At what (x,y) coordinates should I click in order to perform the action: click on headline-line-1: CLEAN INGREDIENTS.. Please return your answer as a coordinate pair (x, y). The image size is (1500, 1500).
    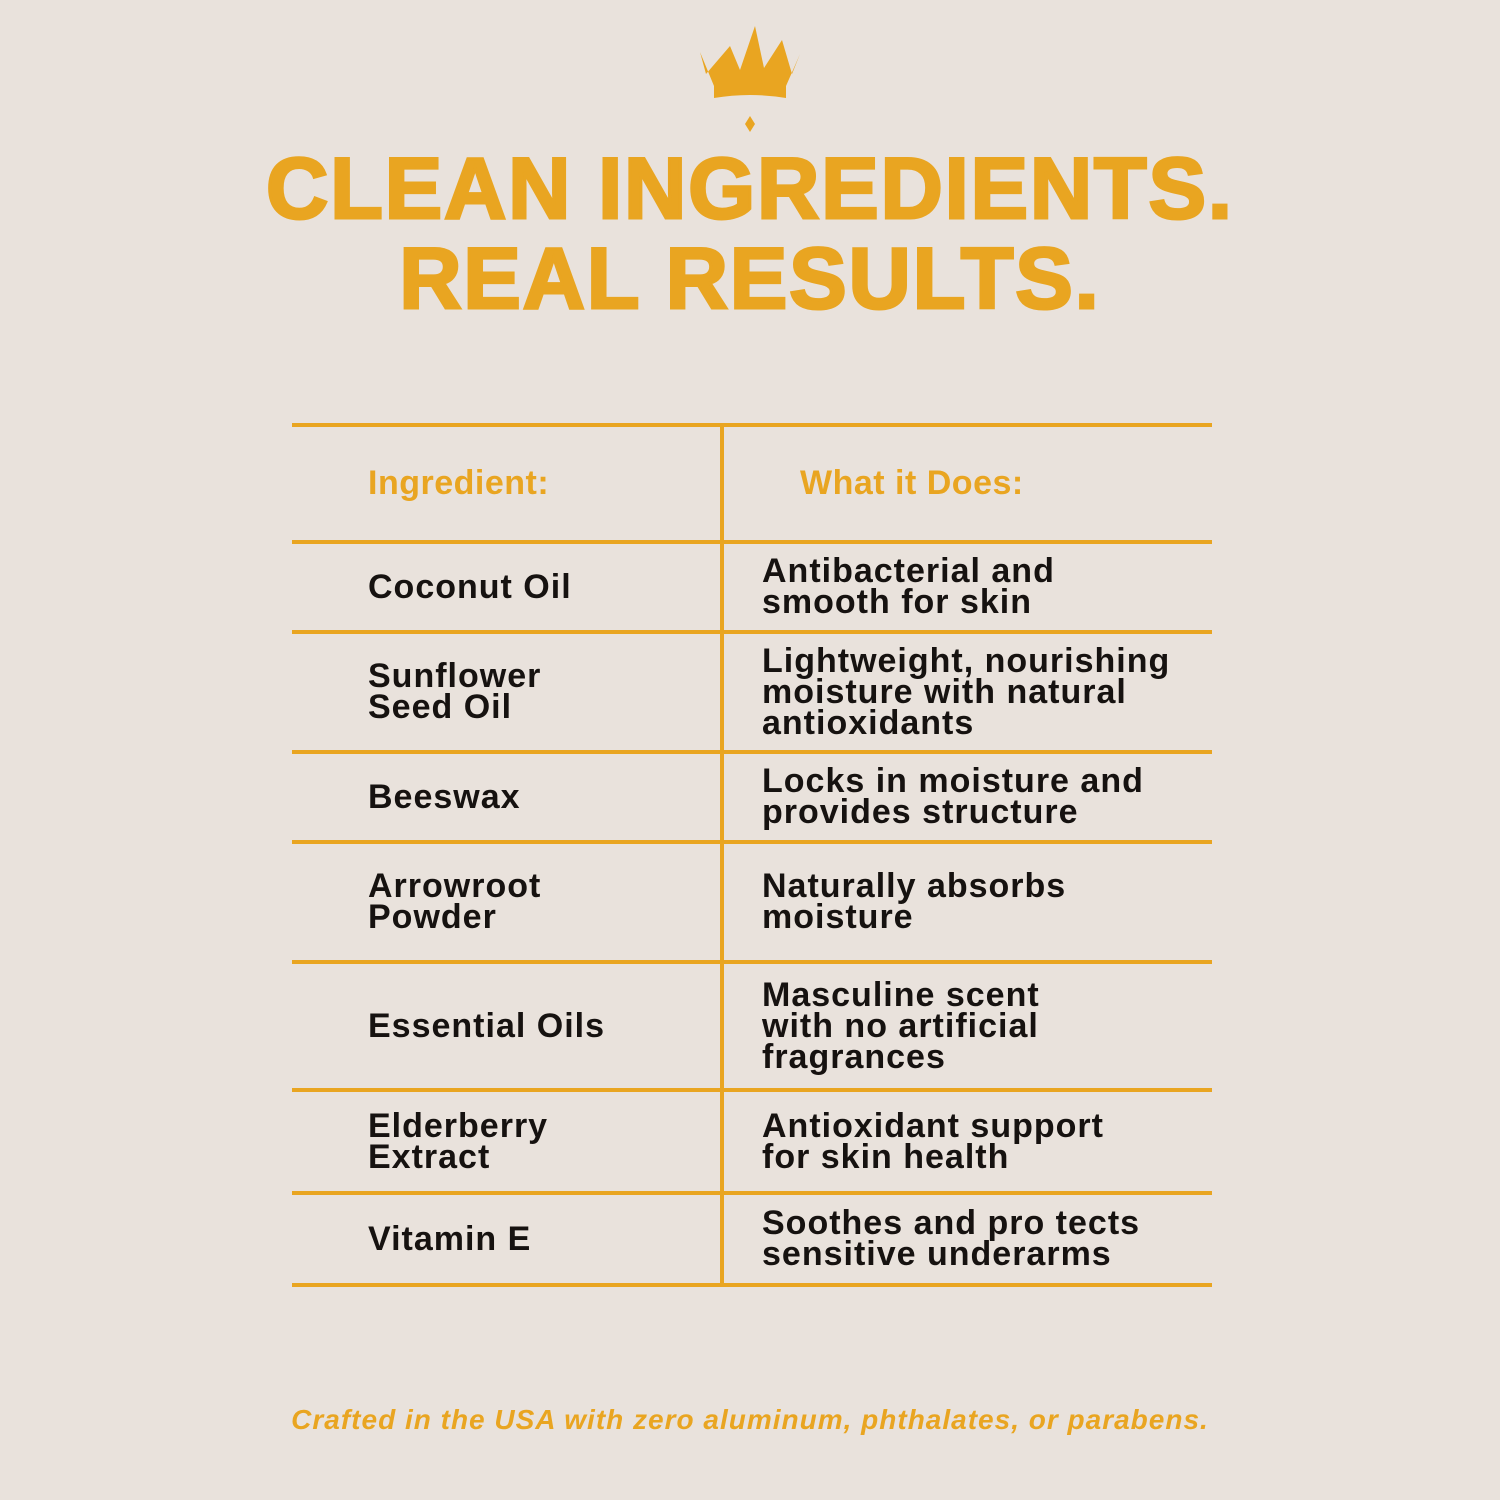
    Looking at the image, I should click on (749, 189).